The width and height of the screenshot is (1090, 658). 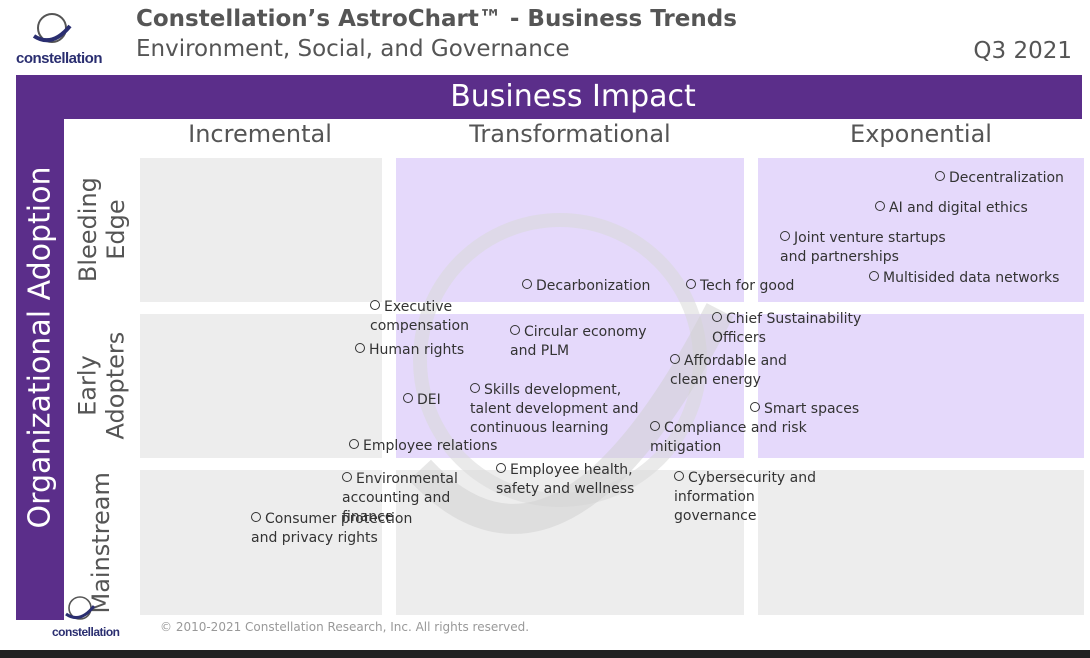 I want to click on row-label-text: Bleeding Edge, so click(x=101, y=230).